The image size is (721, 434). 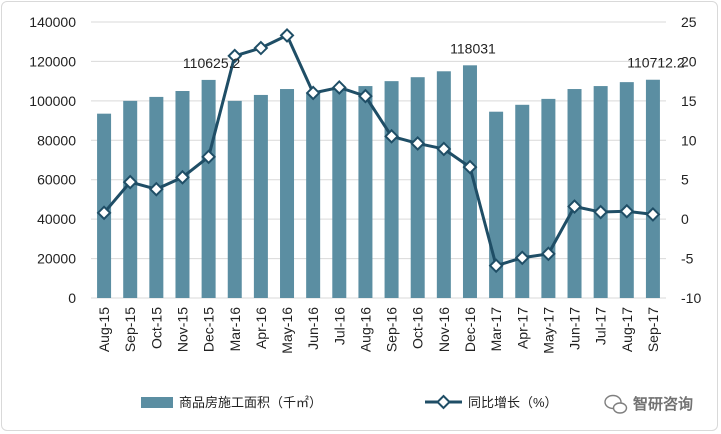 What do you see at coordinates (496, 329) in the screenshot?
I see `x-tick-label: Mar-17` at bounding box center [496, 329].